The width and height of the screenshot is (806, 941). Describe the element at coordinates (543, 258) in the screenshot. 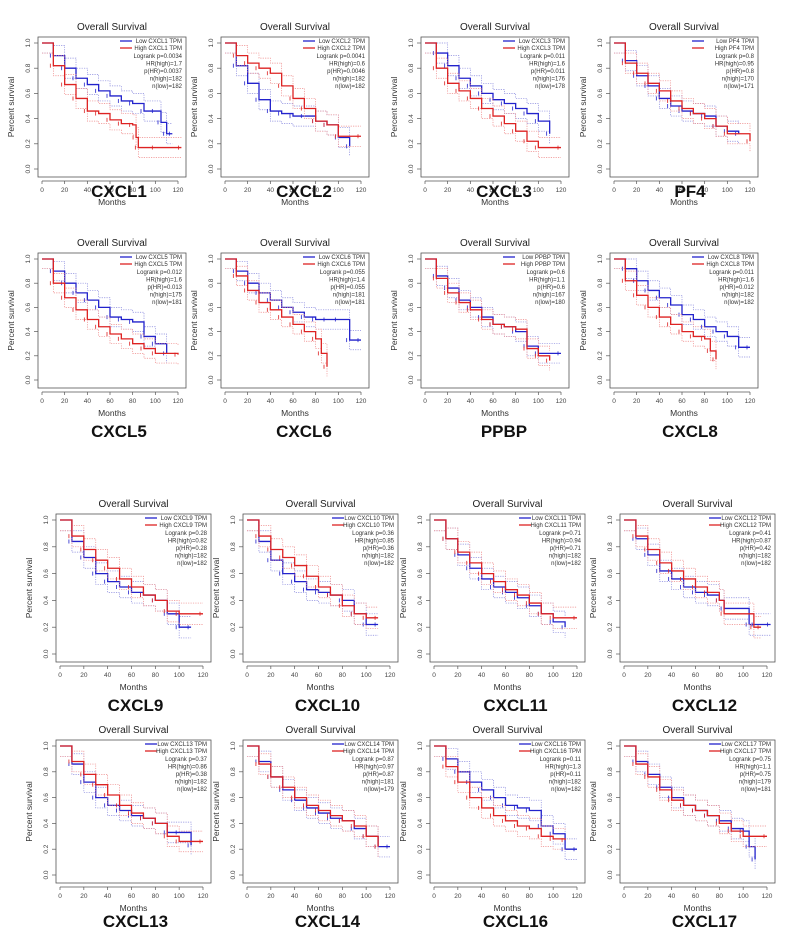

I see `legend-entry: Low PPBP TPM` at that location.